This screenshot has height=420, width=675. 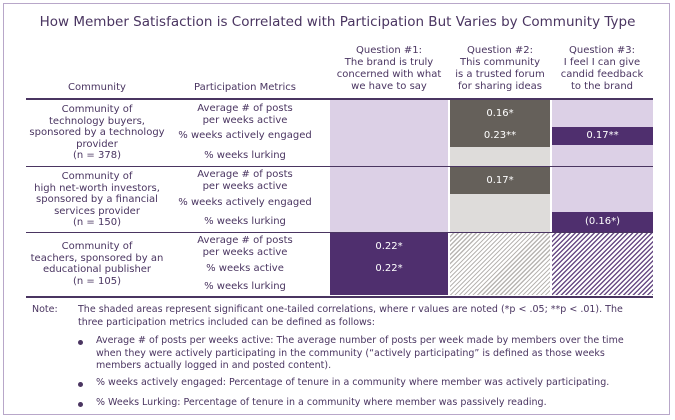 I want to click on community-line: provider, so click(x=97, y=144).